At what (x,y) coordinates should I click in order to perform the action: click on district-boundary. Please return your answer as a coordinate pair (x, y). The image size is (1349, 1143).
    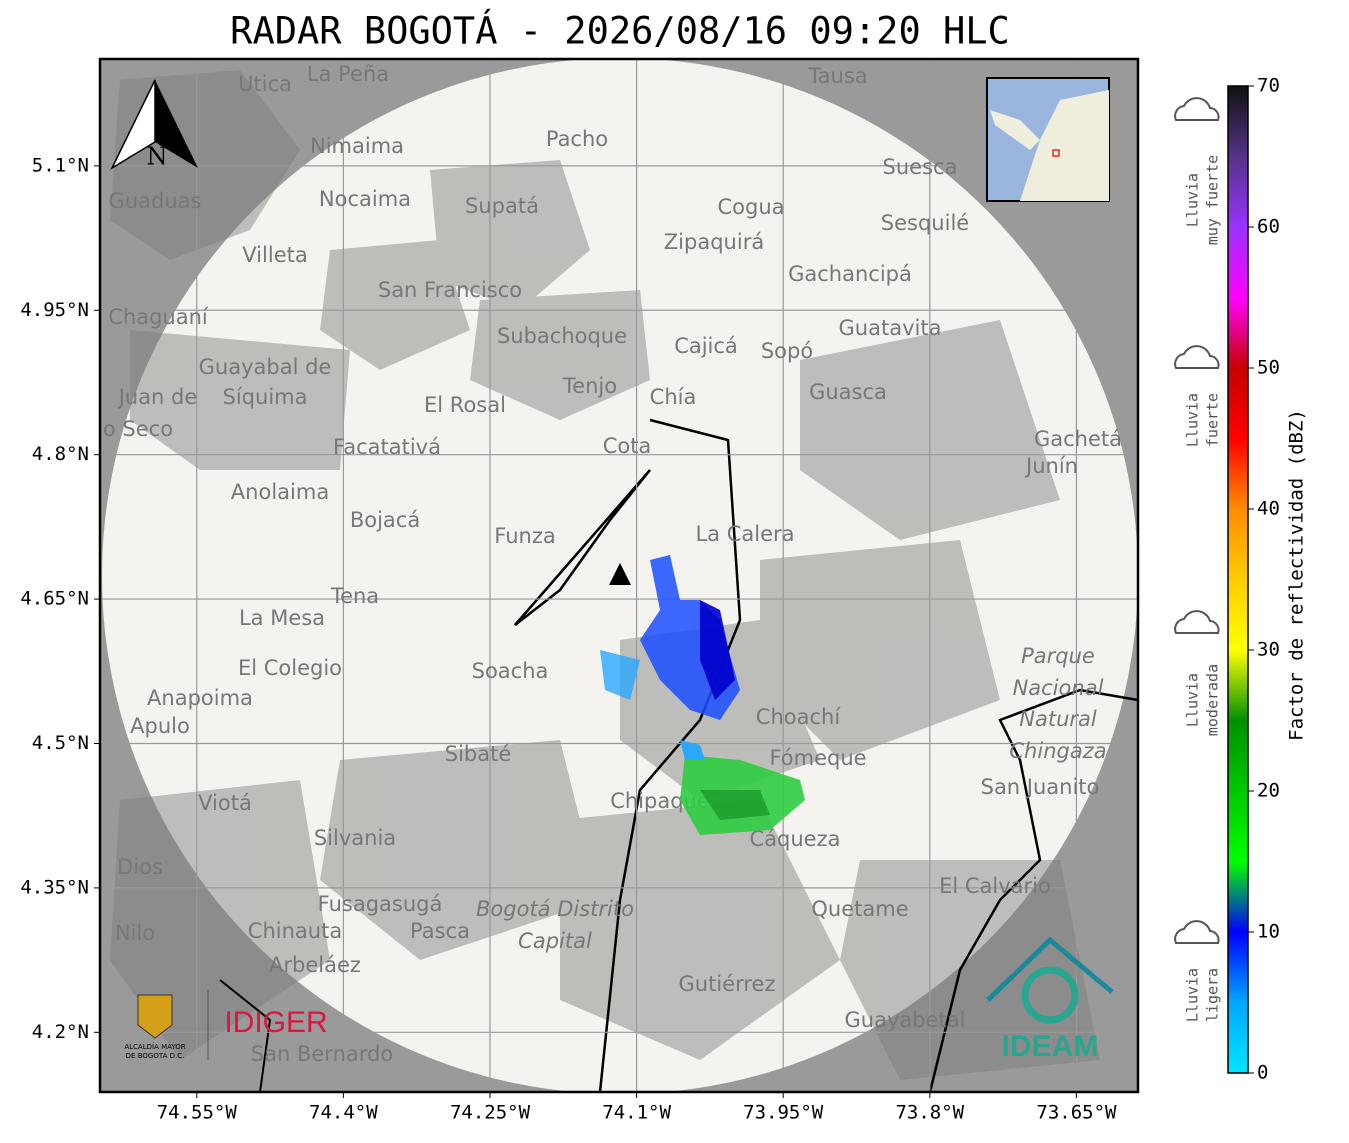
    Looking at the image, I should click on (628, 755).